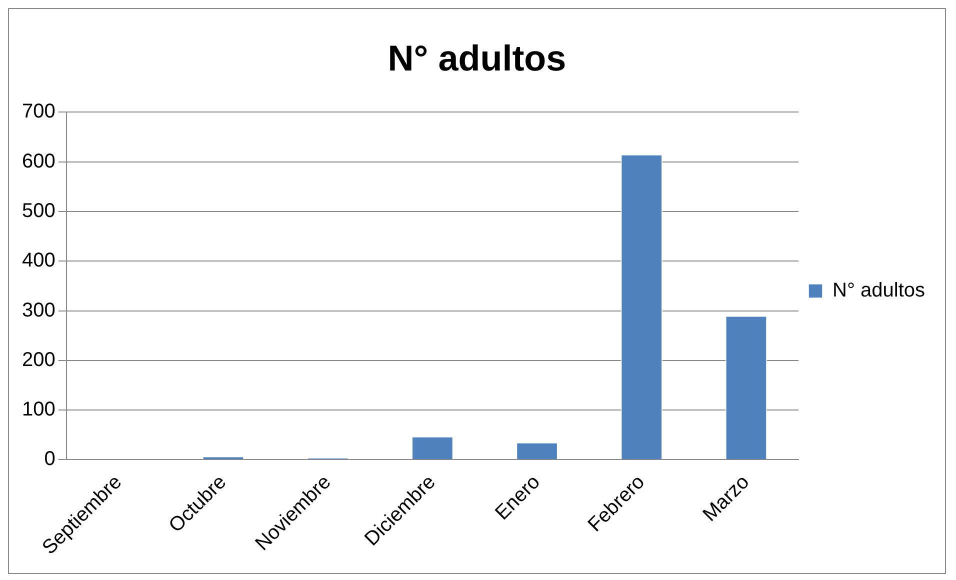  Describe the element at coordinates (39, 161) in the screenshot. I see `y-tick-label: 600` at that location.